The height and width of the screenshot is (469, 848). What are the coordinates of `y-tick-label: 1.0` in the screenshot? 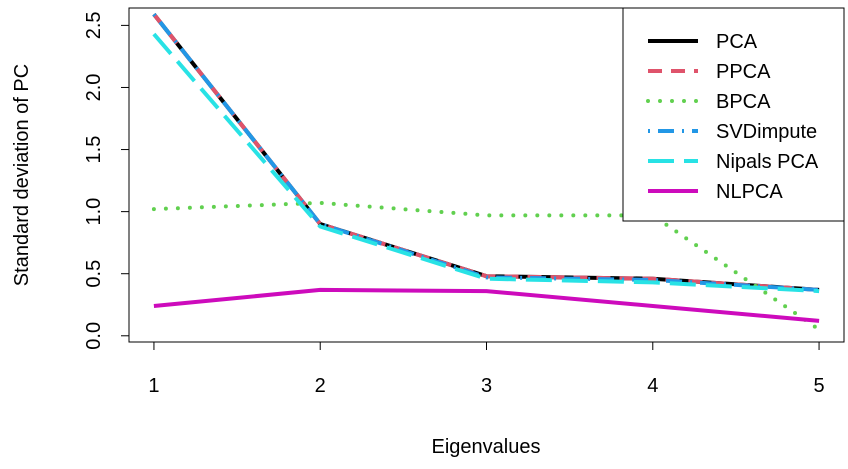 It's located at (94, 212).